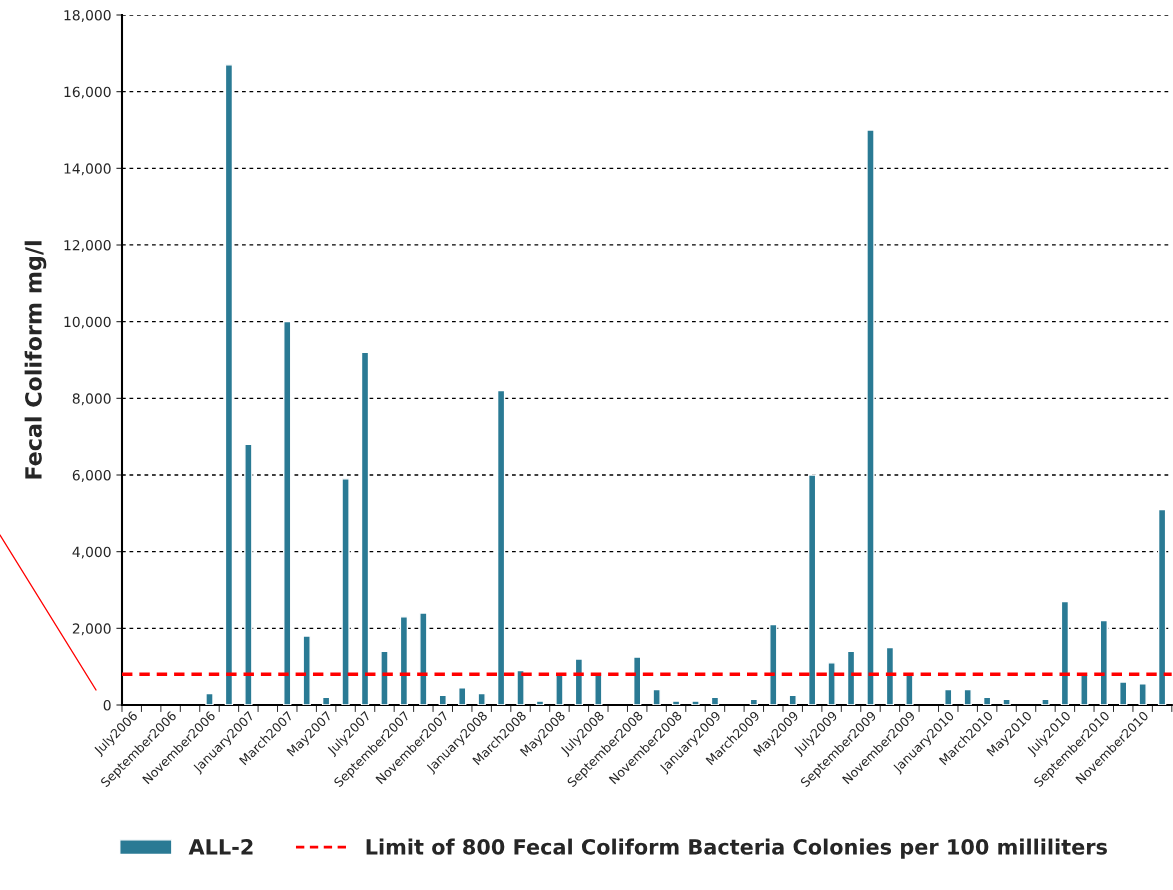 Image resolution: width=1173 pixels, height=890 pixels. What do you see at coordinates (736, 848) in the screenshot?
I see `legend-label: Limit of 800 Fecal Coliform Bacteria Colonies per 100 milliliters` at bounding box center [736, 848].